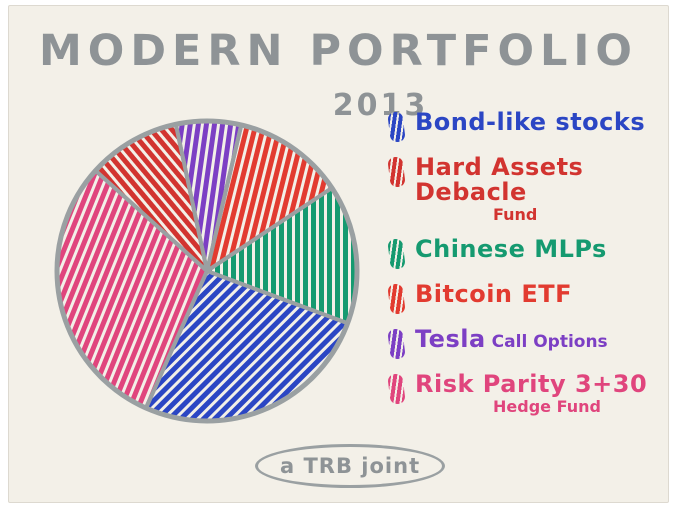 The width and height of the screenshot is (679, 507). I want to click on legend-label: Tesla Call Options, so click(511, 339).